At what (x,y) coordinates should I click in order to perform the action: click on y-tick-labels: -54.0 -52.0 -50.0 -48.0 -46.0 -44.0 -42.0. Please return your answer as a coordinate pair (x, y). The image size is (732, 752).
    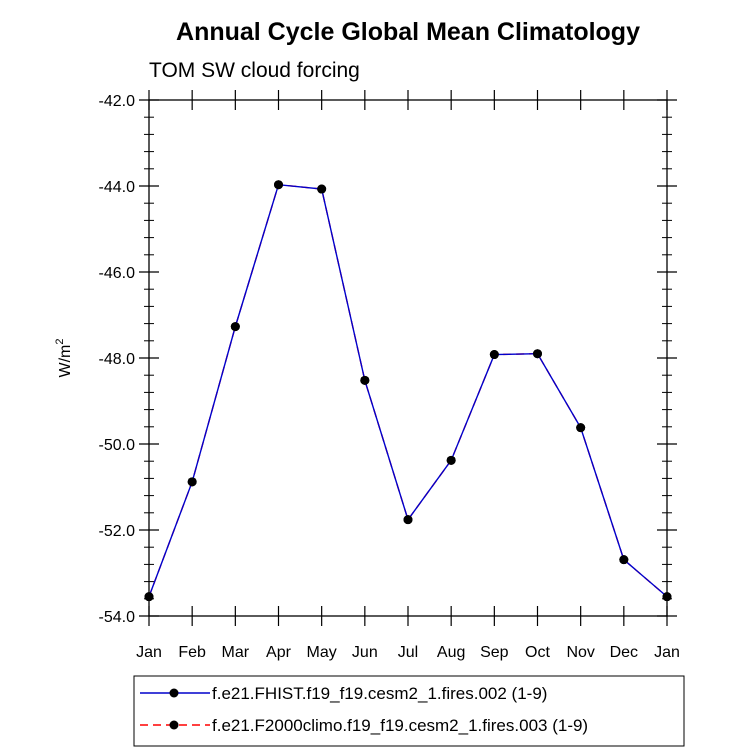
    Looking at the image, I should click on (117, 359).